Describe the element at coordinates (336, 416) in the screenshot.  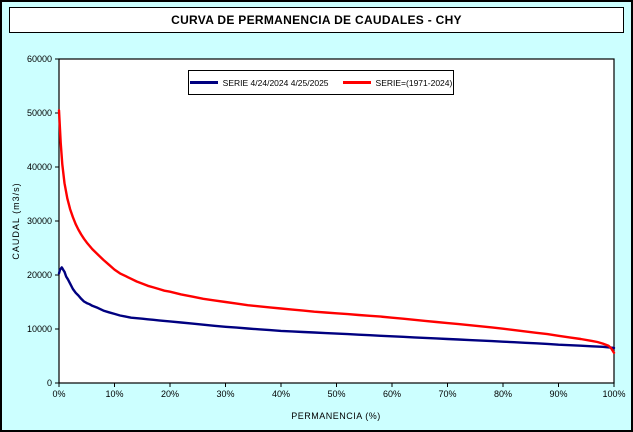
I see `x-axis-title: PERMANENCIA (%)` at that location.